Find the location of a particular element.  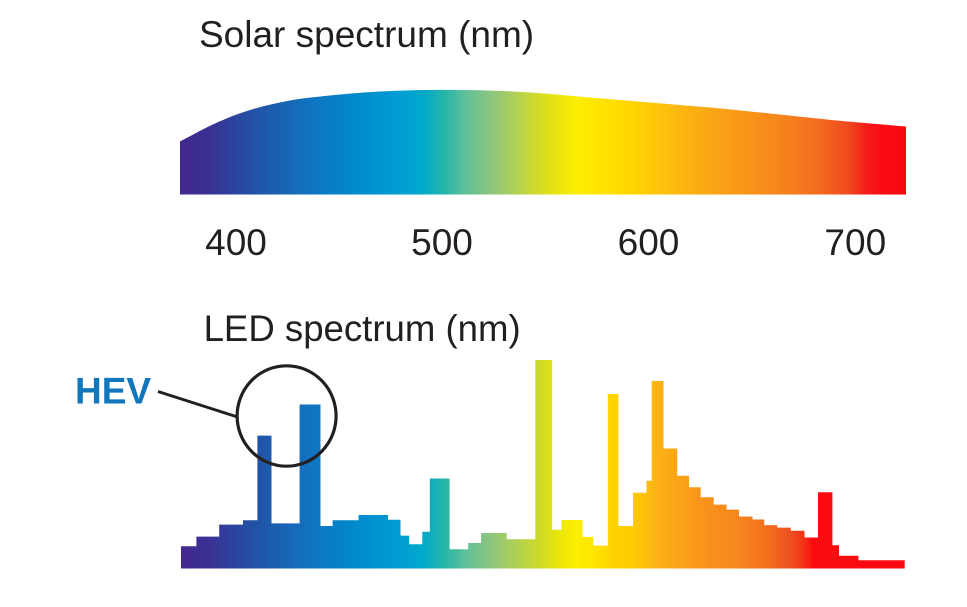

svg-text: 500 is located at coordinates (442, 242).